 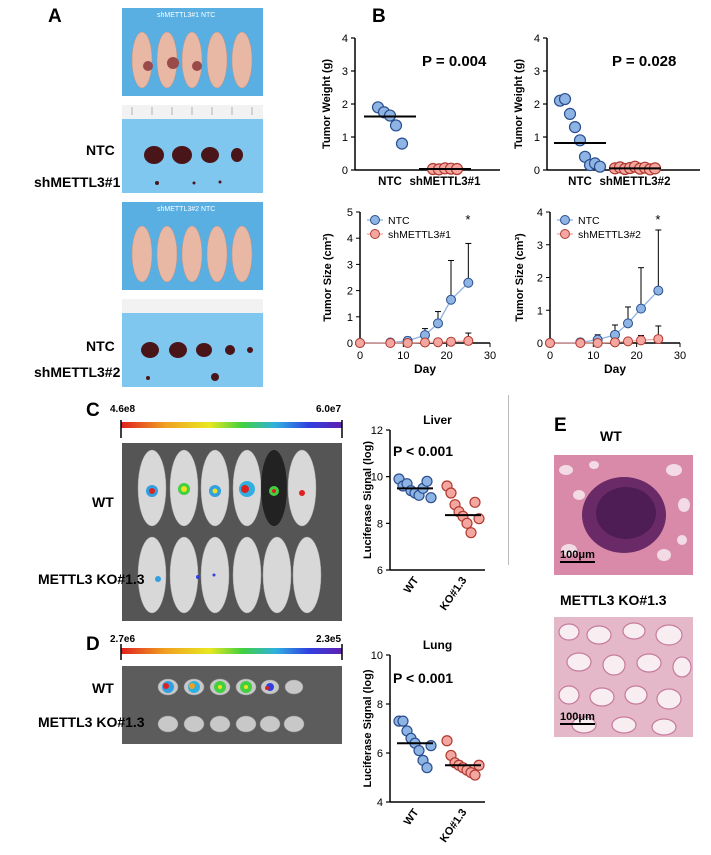 I want to click on lung-drawing, so click(x=232, y=705).